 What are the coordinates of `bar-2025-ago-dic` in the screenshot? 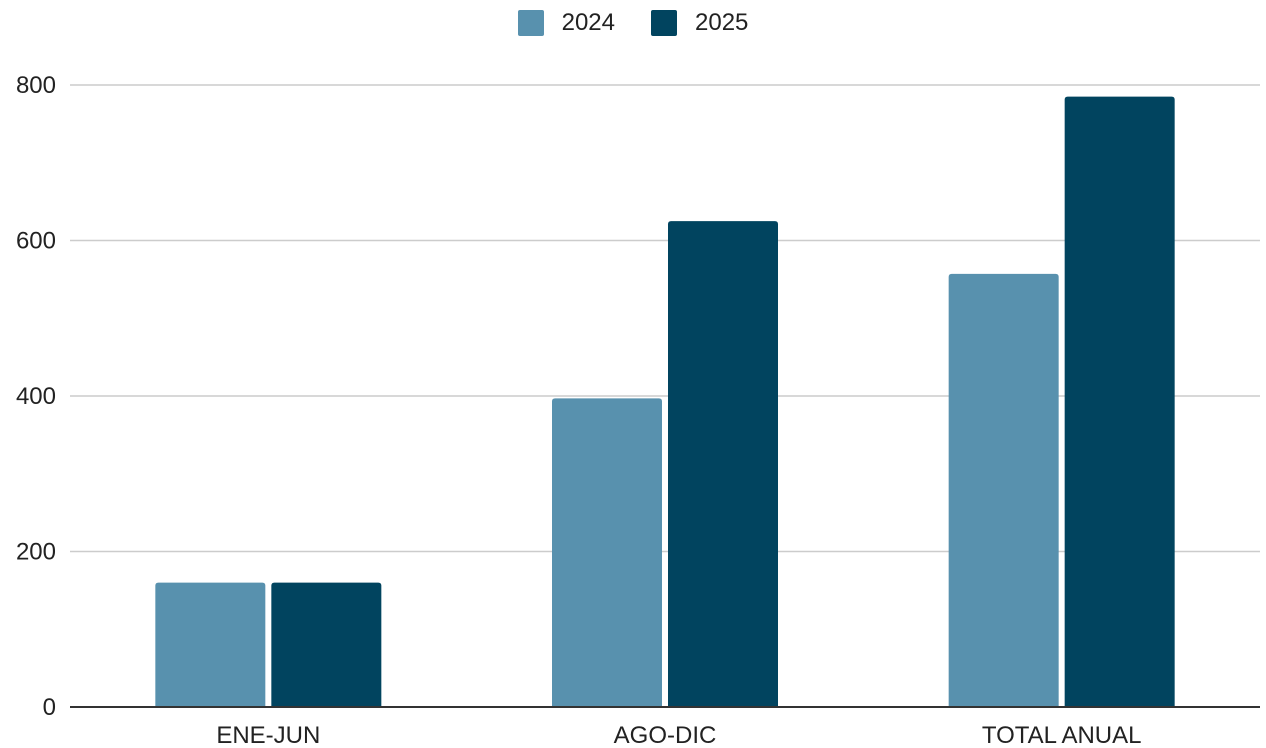 It's located at (723, 464).